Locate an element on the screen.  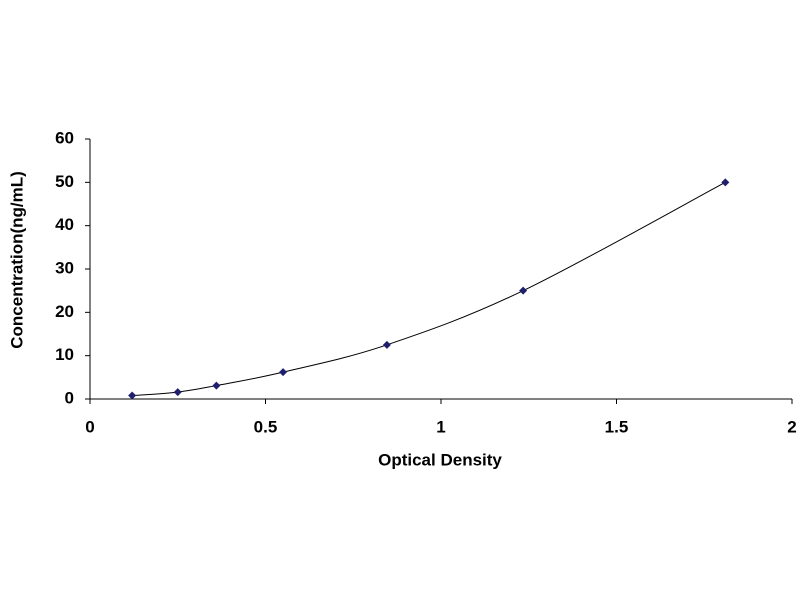
x-tick-label: 0.5 is located at coordinates (266, 426).